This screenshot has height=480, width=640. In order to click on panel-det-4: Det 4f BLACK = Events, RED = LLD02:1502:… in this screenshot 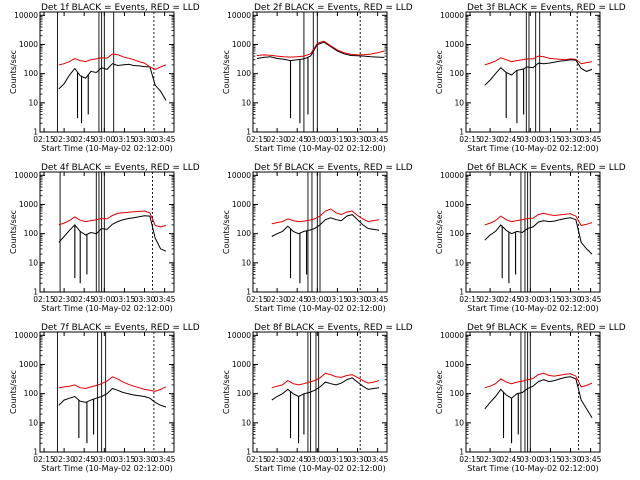, I will do `click(104, 238)`.